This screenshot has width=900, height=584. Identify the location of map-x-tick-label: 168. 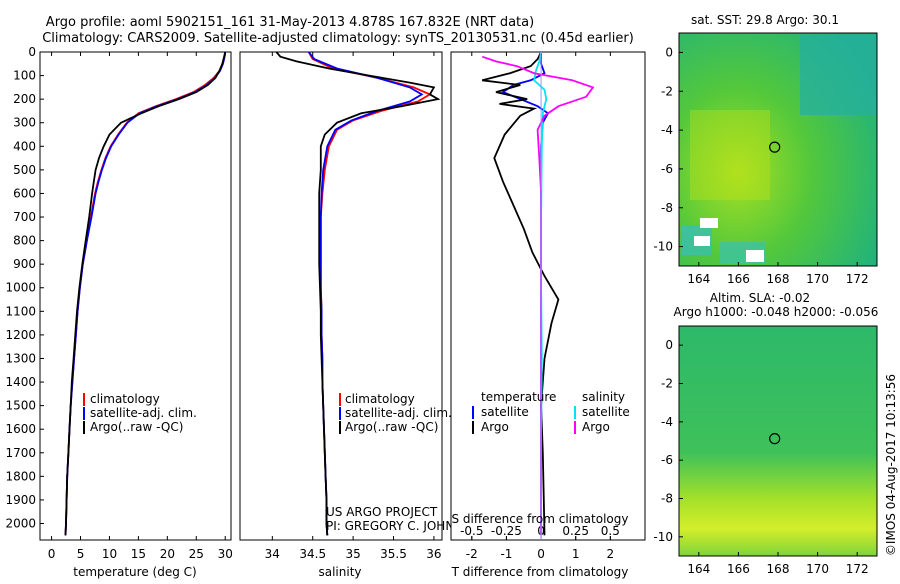
(778, 569).